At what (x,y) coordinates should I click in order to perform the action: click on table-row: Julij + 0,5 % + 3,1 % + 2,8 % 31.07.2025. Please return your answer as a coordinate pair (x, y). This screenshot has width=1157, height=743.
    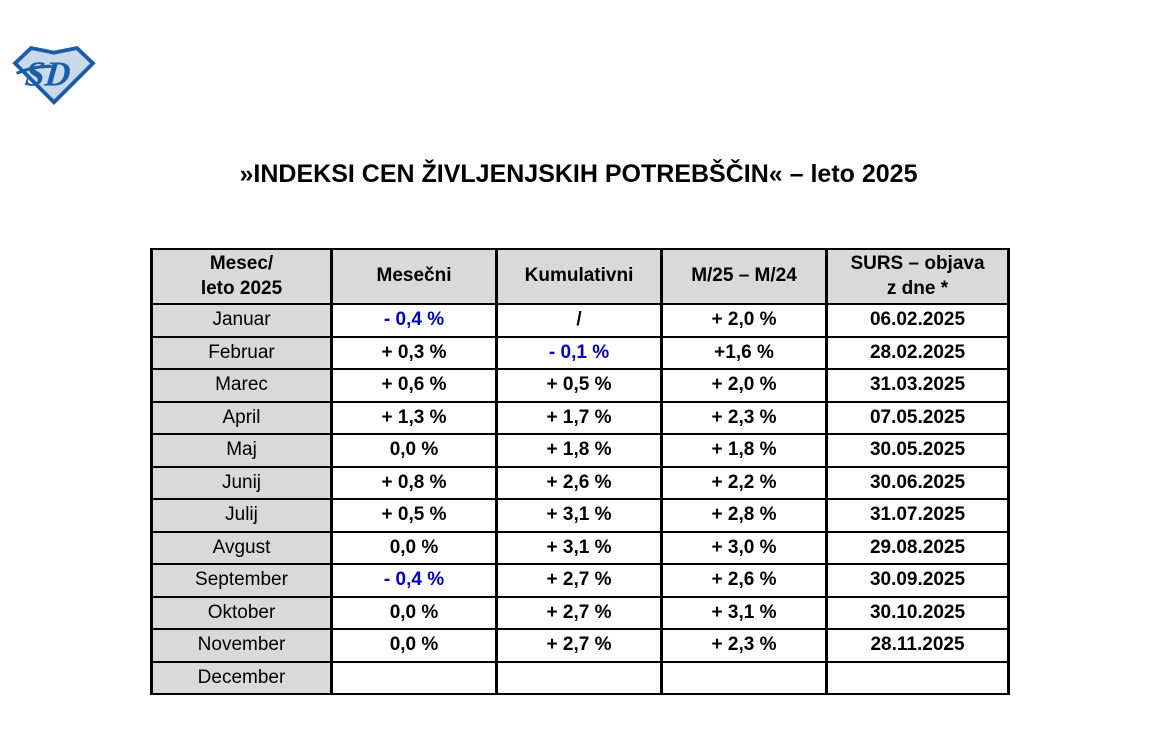
    Looking at the image, I should click on (580, 515).